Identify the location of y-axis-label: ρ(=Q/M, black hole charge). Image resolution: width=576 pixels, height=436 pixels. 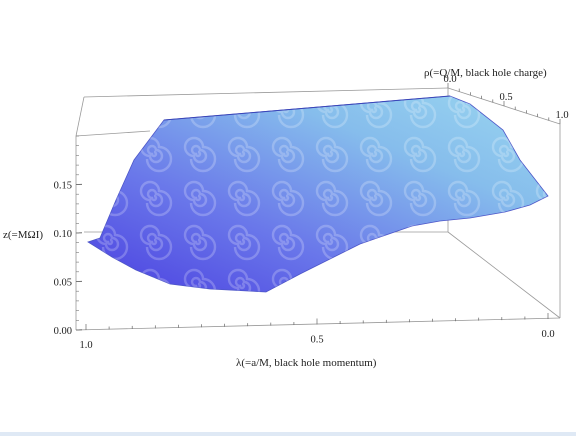
(485, 73).